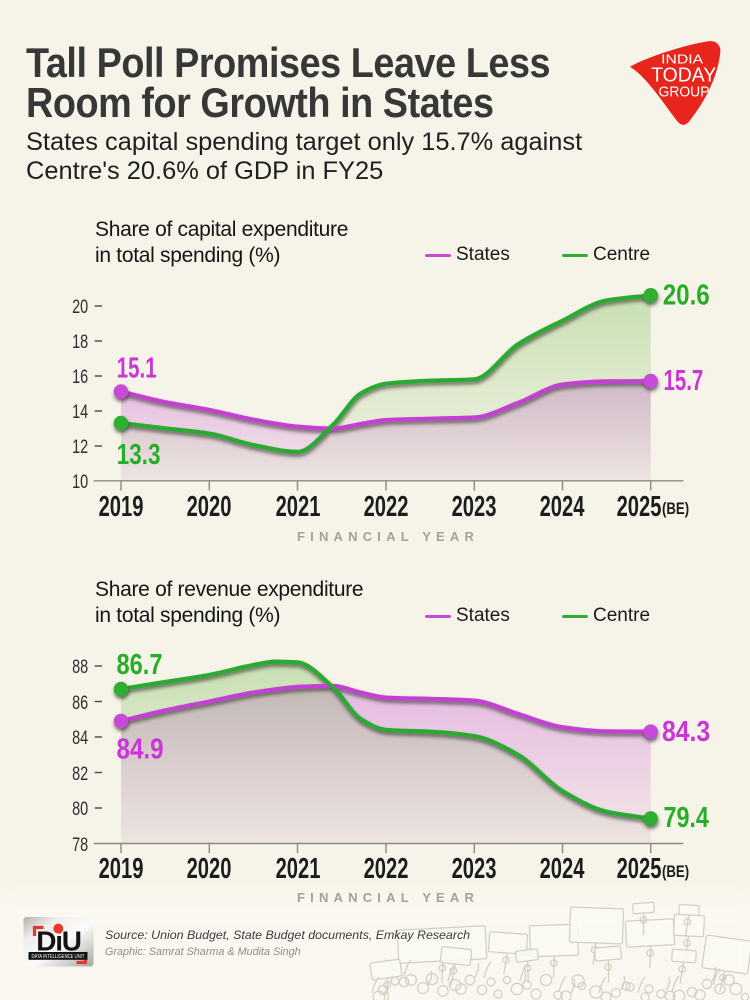 Image resolution: width=750 pixels, height=1000 pixels. I want to click on svg-text: 15.1, so click(137, 368).